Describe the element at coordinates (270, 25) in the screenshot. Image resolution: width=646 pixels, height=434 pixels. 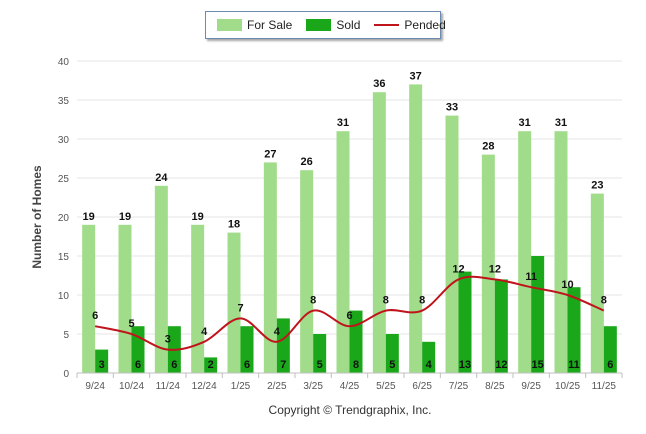
I see `legend-label-for-sale: For Sale` at that location.